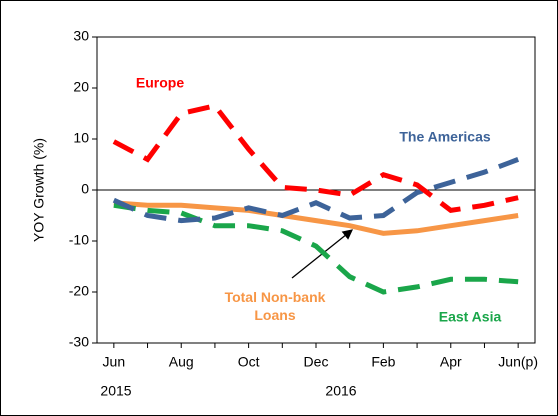 This screenshot has height=416, width=558. I want to click on y-tick-label: -10, so click(79, 240).